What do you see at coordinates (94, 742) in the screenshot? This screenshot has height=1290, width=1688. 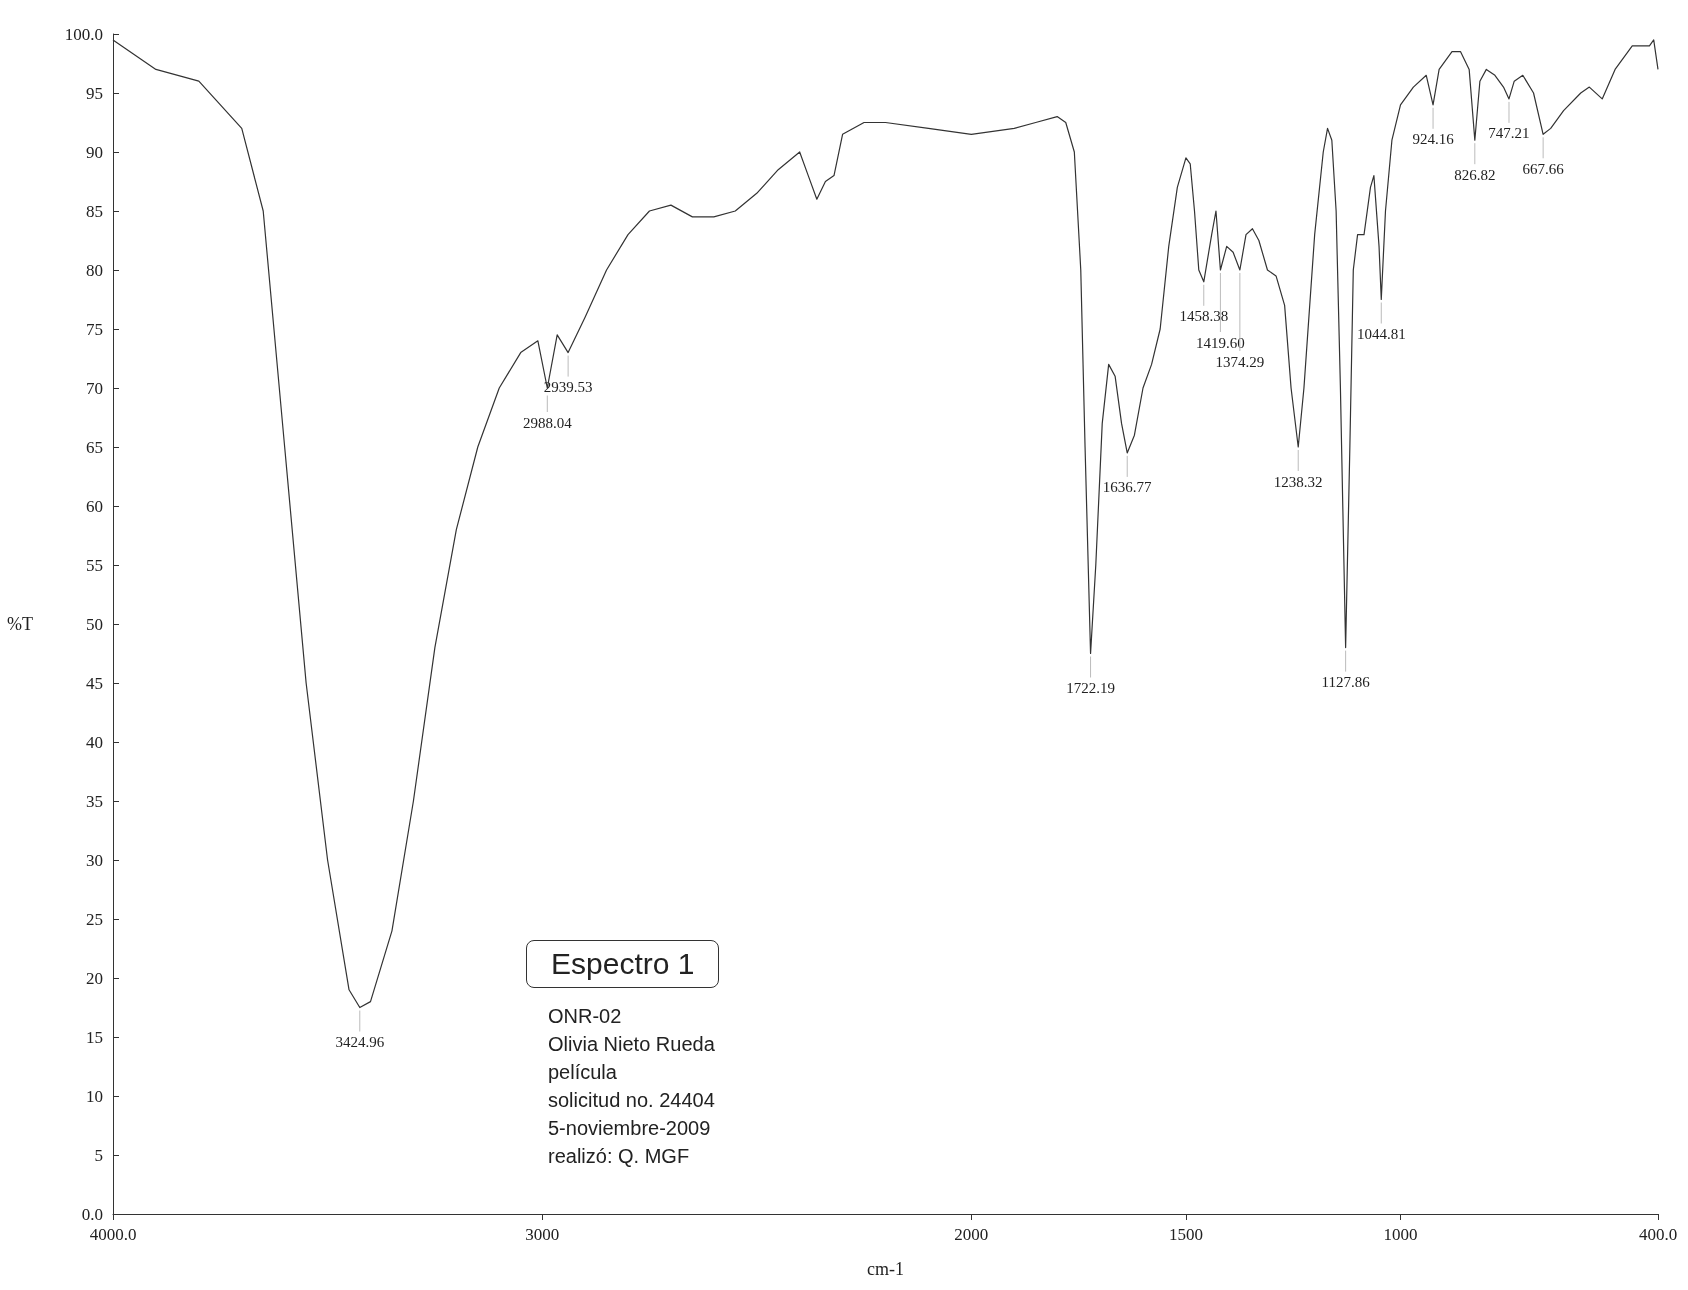 I see `y-tick-label: 40` at bounding box center [94, 742].